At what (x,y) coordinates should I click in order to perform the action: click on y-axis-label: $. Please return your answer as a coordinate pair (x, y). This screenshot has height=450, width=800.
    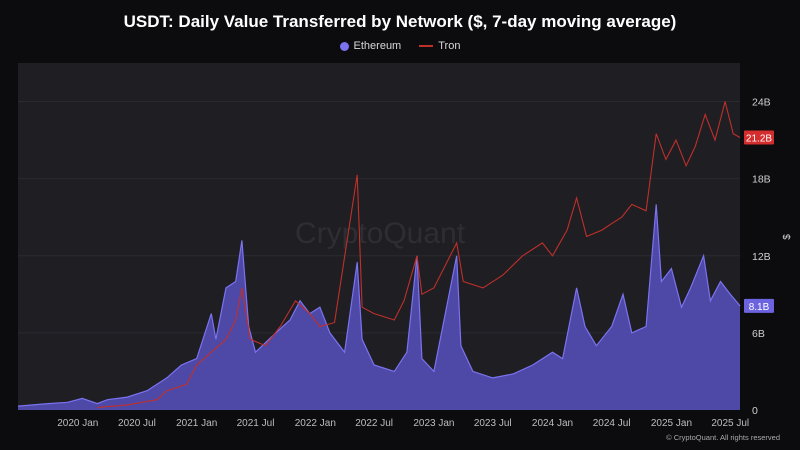
    Looking at the image, I should click on (787, 237).